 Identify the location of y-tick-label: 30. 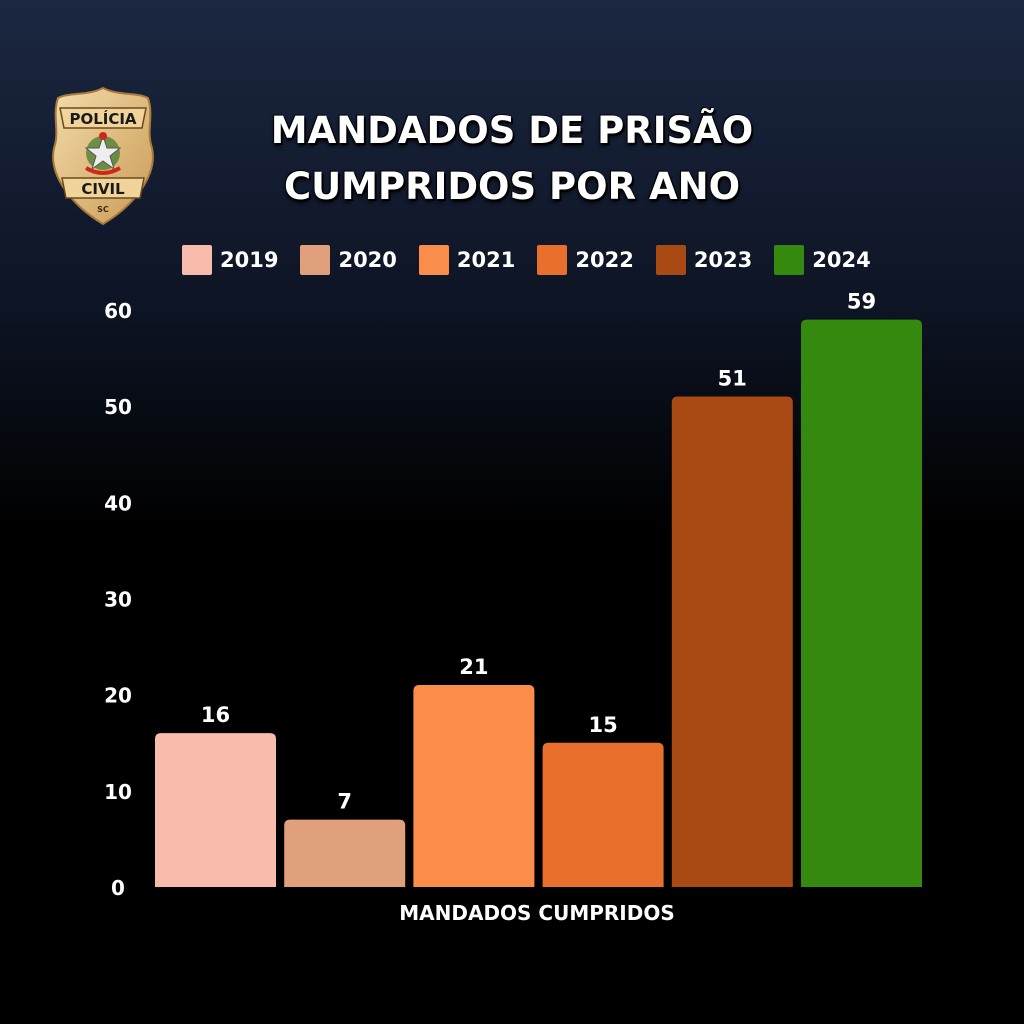
(118, 600).